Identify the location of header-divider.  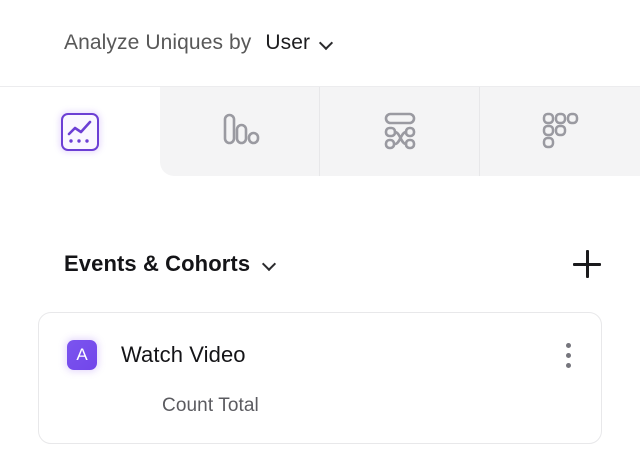
(320, 86).